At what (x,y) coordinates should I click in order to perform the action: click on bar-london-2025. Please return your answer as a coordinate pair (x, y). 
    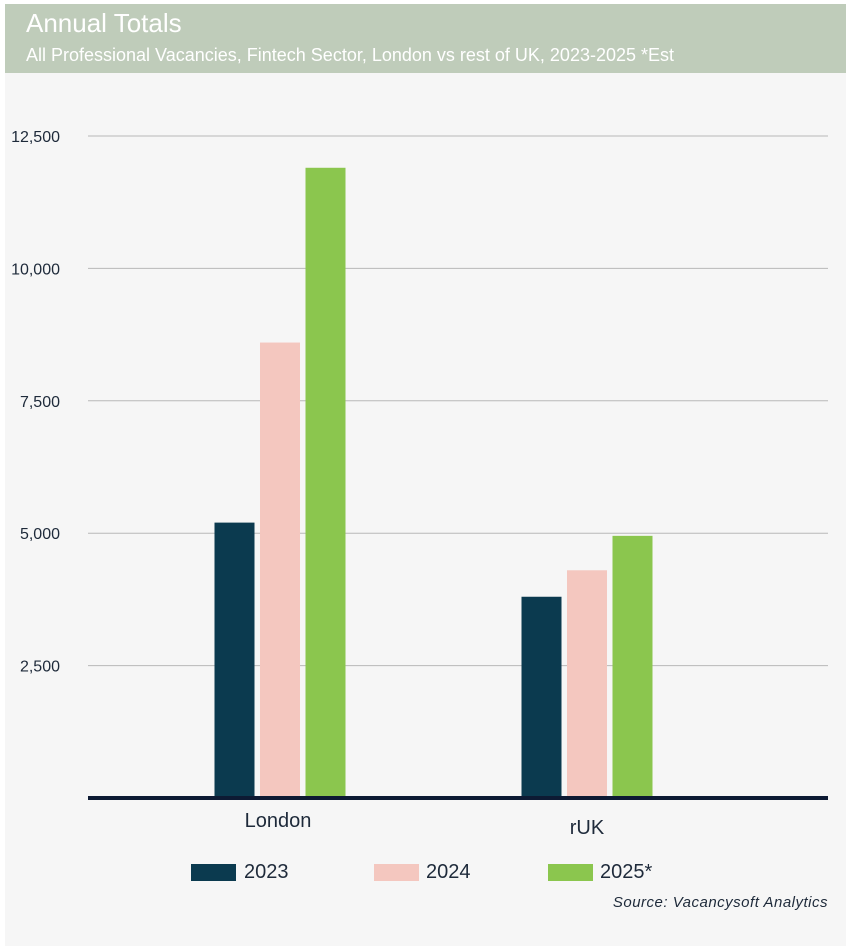
    Looking at the image, I should click on (325, 482).